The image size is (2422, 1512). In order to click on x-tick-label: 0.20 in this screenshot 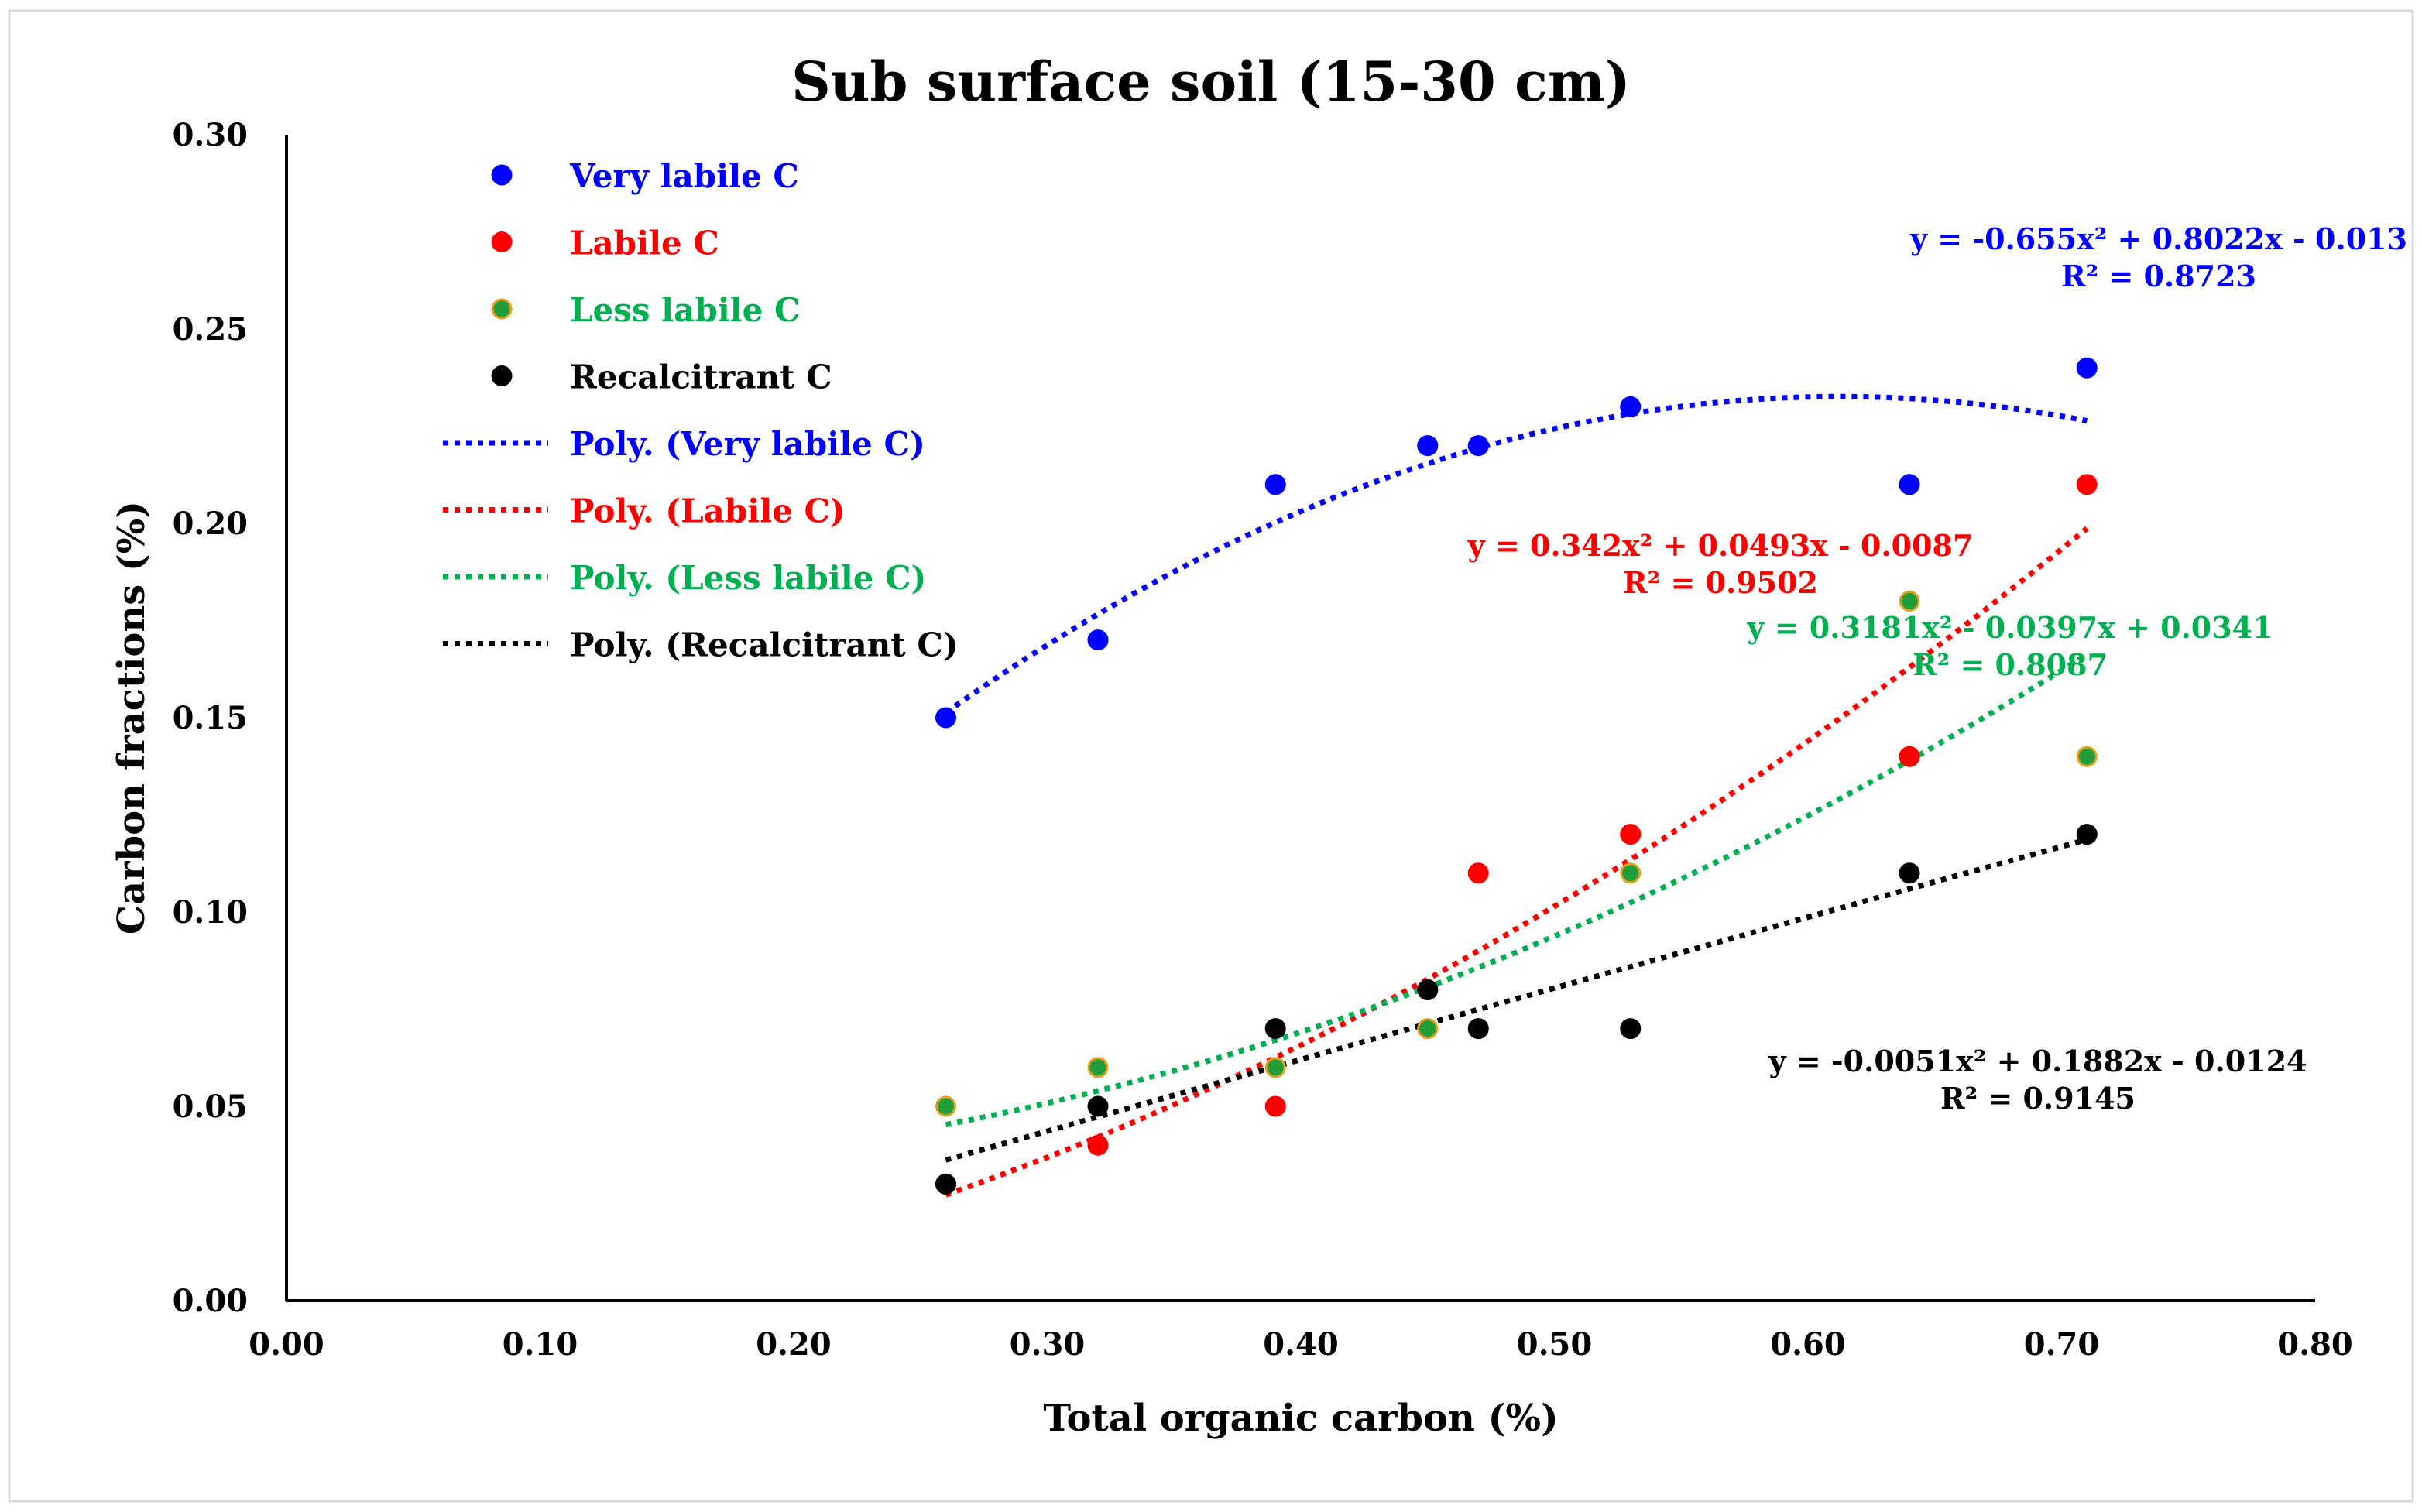, I will do `click(793, 1344)`.